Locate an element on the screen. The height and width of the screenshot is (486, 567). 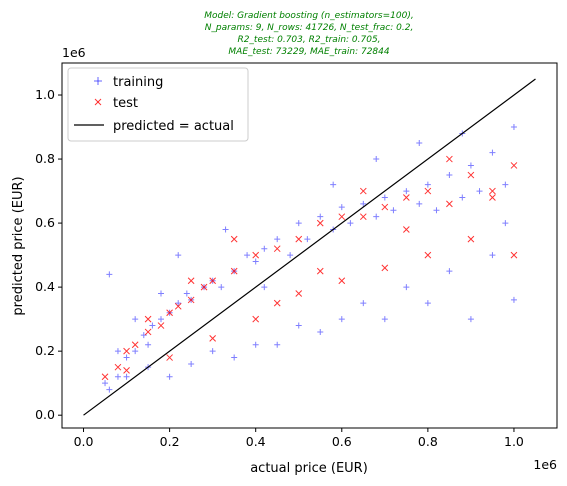
legend-label-test: test is located at coordinates (125, 103).